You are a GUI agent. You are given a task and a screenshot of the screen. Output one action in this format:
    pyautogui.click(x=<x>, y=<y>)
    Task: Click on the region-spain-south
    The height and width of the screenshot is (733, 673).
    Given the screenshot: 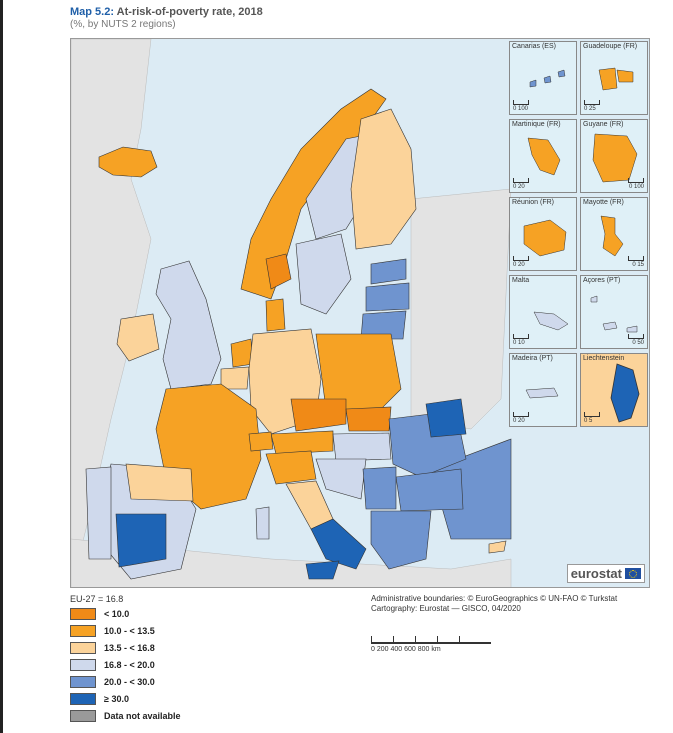 What is the action you would take?
    pyautogui.click(x=141, y=540)
    